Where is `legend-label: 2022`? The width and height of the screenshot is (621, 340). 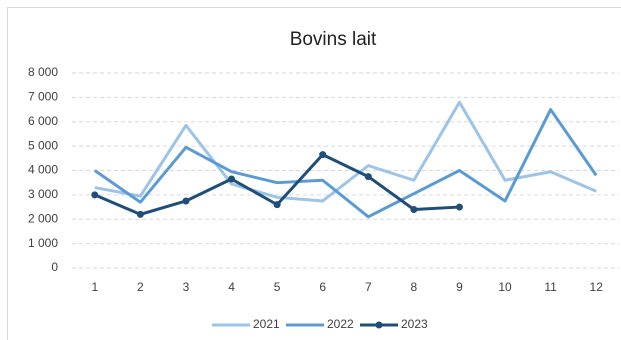
legend-label: 2022 is located at coordinates (340, 324).